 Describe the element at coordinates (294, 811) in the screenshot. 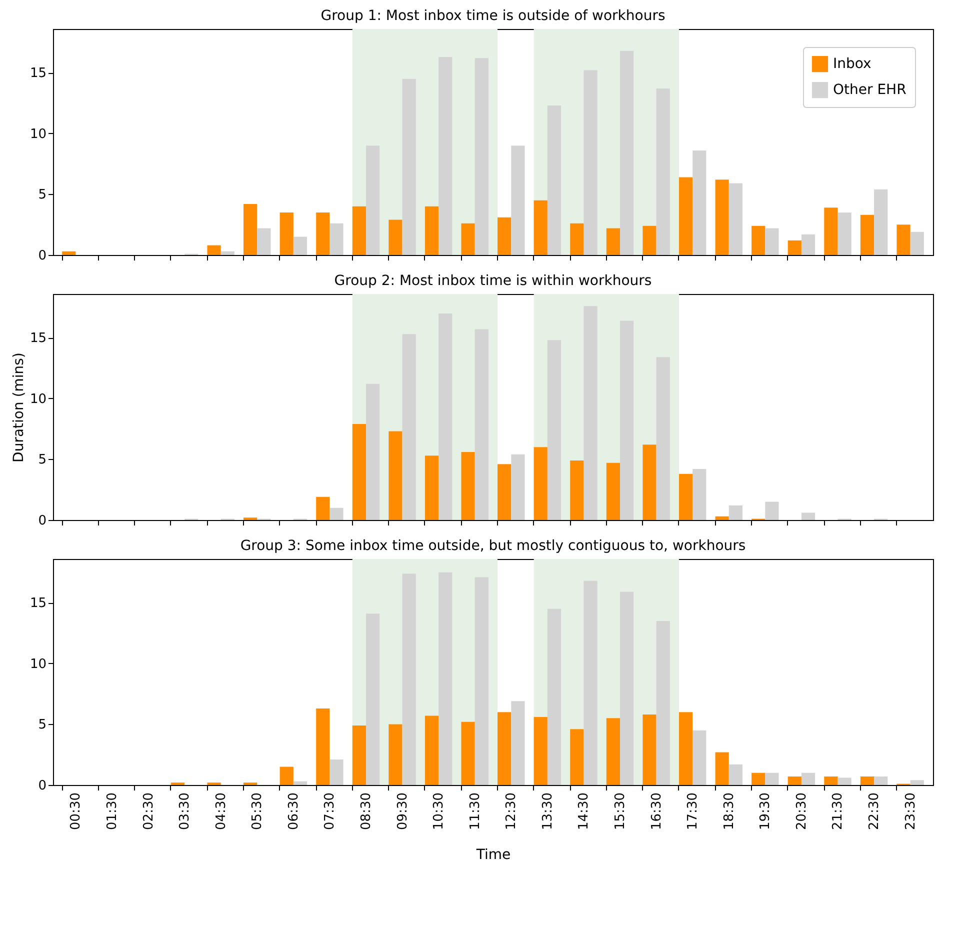

I see `x-tick-label: 06:30` at that location.